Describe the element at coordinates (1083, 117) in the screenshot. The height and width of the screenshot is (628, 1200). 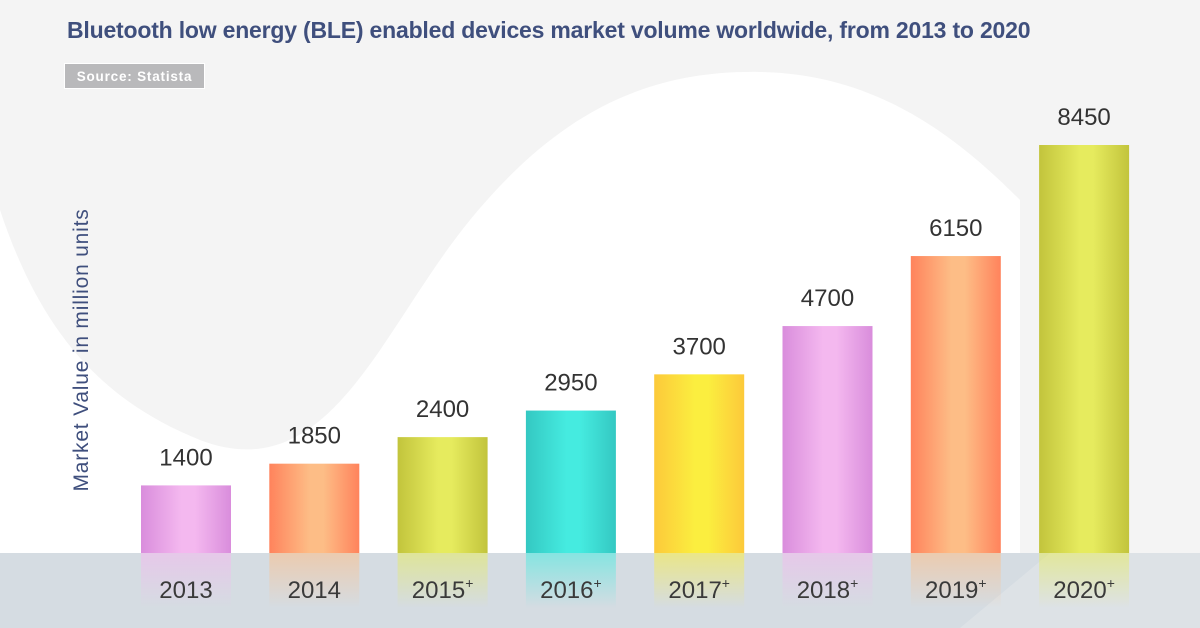
I see `value-label: 8450` at that location.